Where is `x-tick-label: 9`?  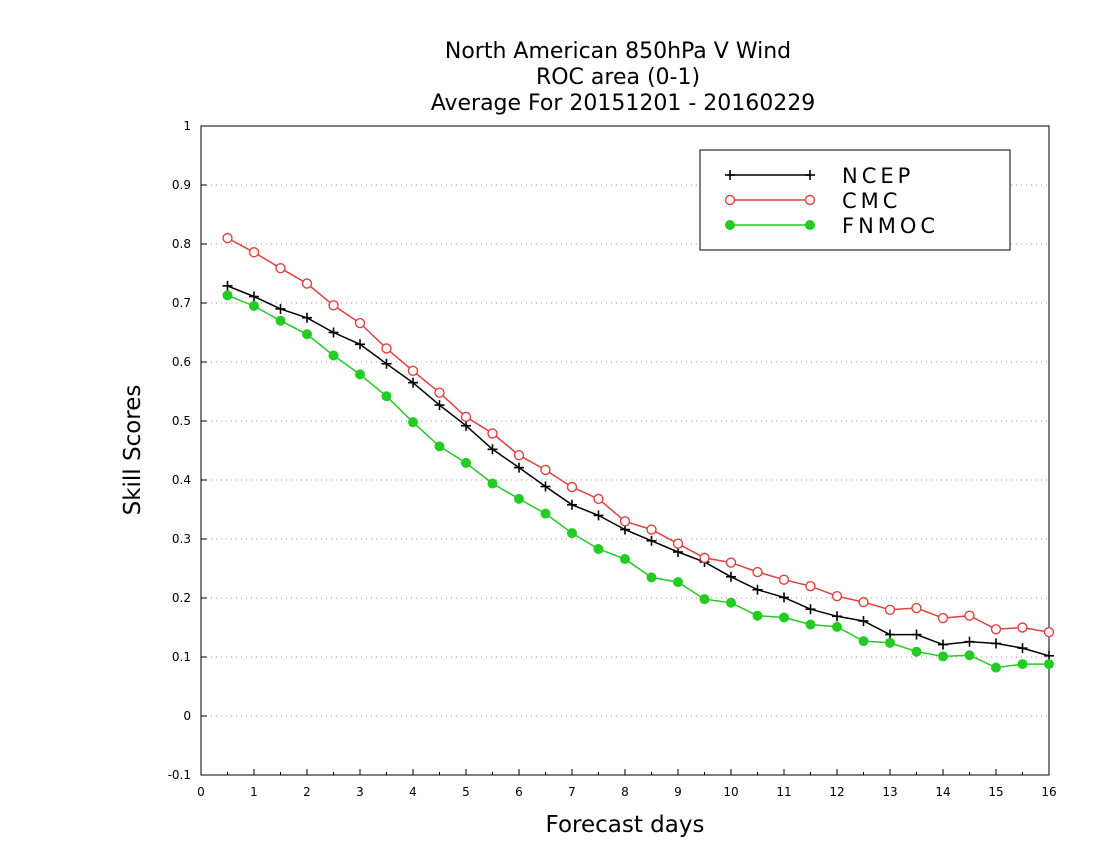
x-tick-label: 9 is located at coordinates (678, 792).